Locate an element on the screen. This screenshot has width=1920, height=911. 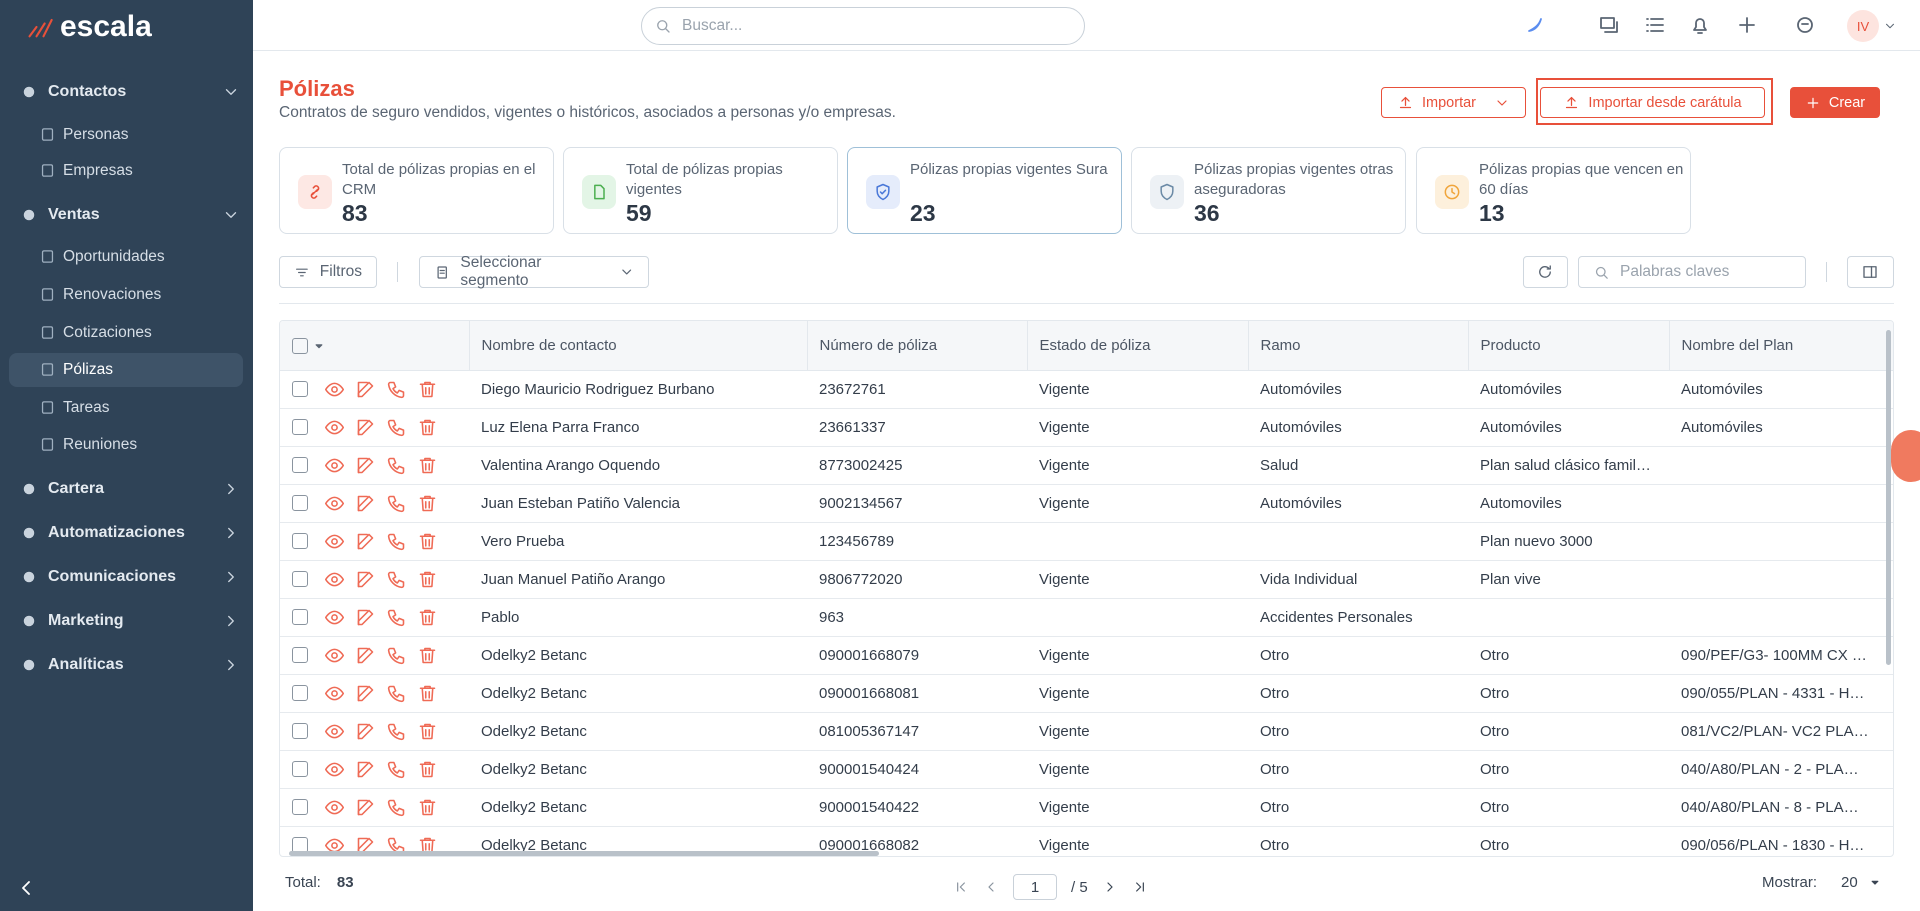
nav-group: Analíticas is located at coordinates (130, 665).